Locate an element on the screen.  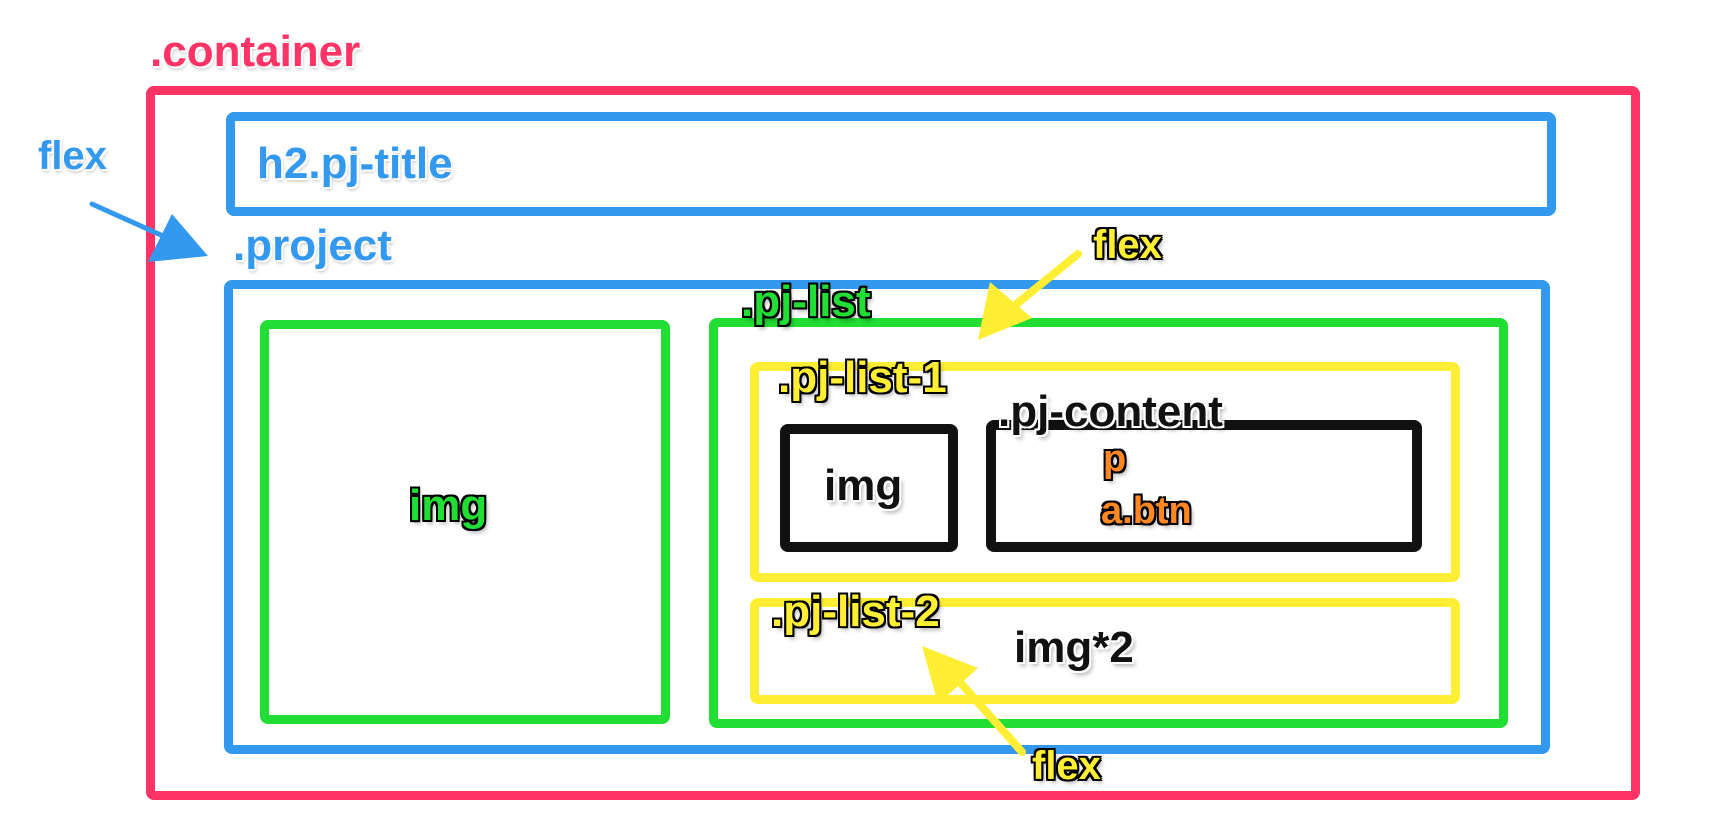
pj-list-1-label: .pj-list-1 is located at coordinates (862, 377).